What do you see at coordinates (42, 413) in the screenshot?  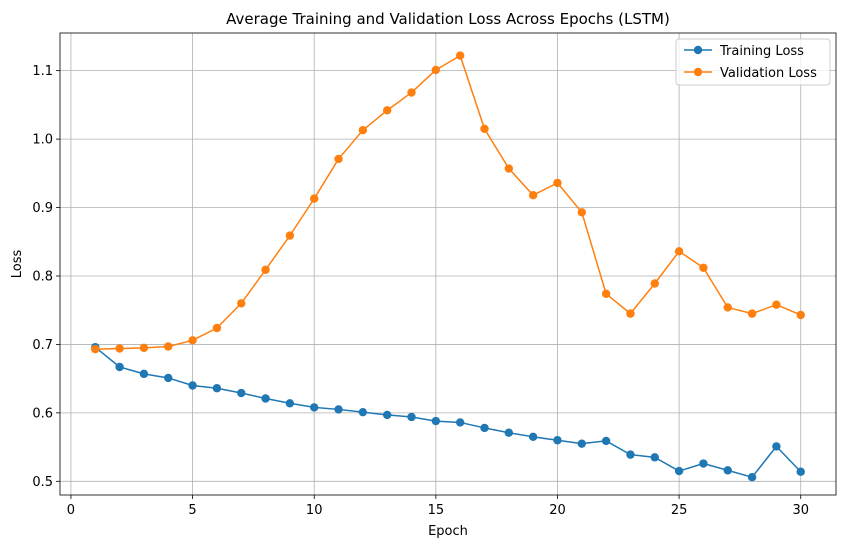 I see `y-tick-label: 0.6` at bounding box center [42, 413].